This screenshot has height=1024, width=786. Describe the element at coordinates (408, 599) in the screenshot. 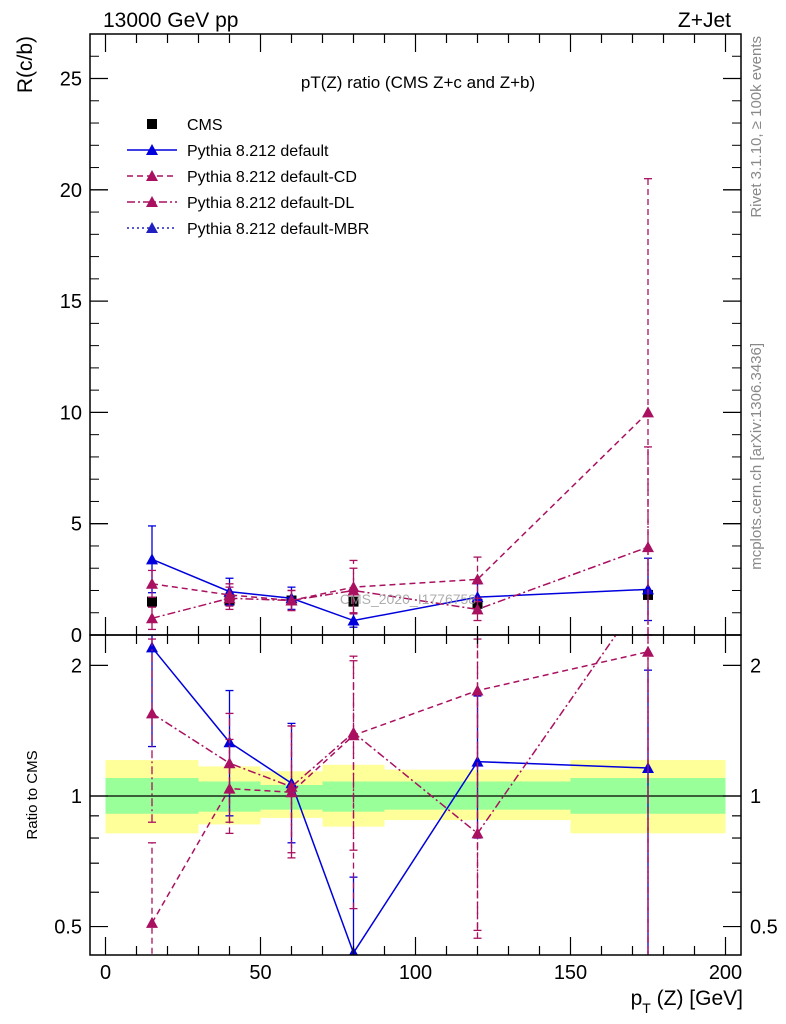

I see `analysis-watermark: CMS_2020_I1776758` at that location.